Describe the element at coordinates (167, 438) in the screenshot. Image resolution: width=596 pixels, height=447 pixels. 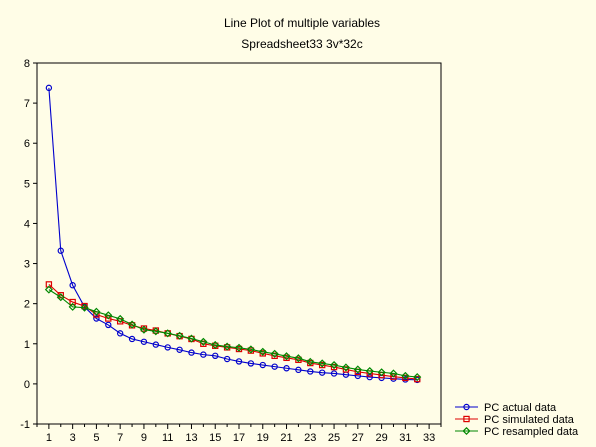
I see `x-tick-label: 11` at that location.